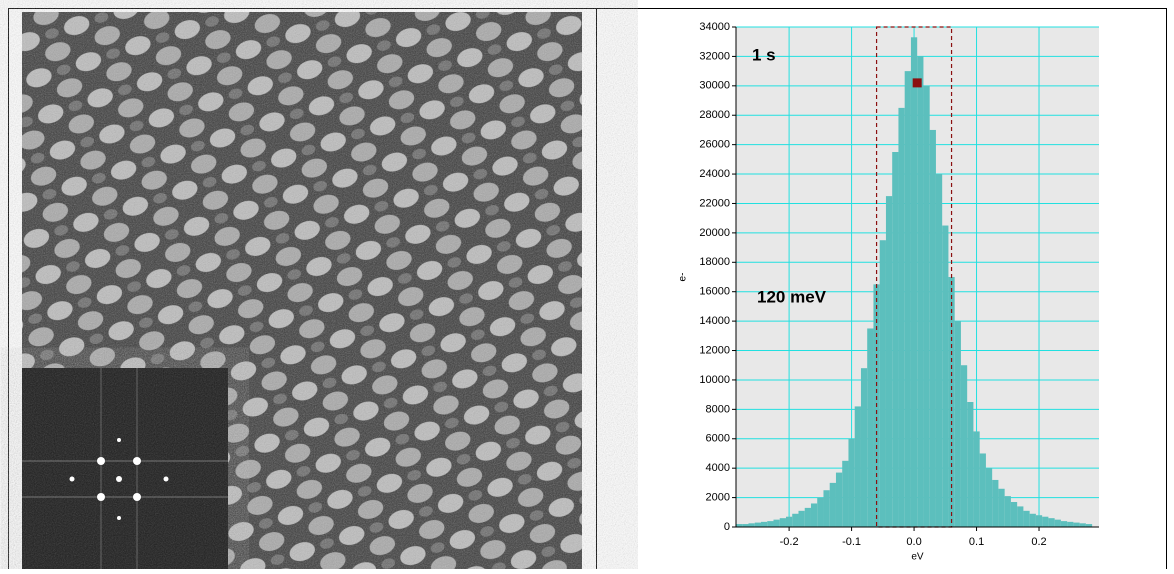 The width and height of the screenshot is (1174, 574). What do you see at coordinates (683, 277) in the screenshot?
I see `y-axis-label: e-` at bounding box center [683, 277].